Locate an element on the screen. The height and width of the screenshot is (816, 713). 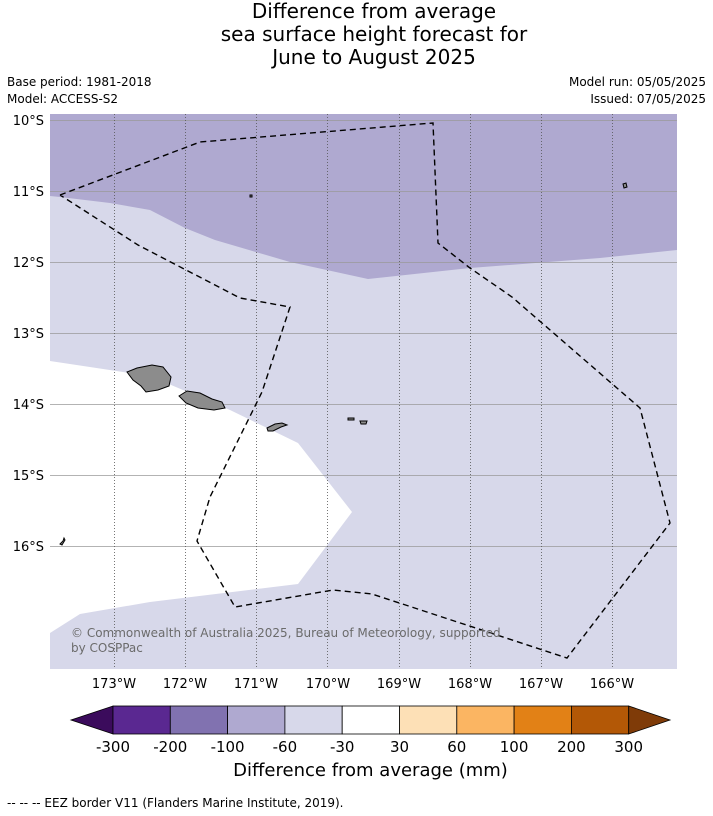
lon-label: 167°W is located at coordinates (541, 684).